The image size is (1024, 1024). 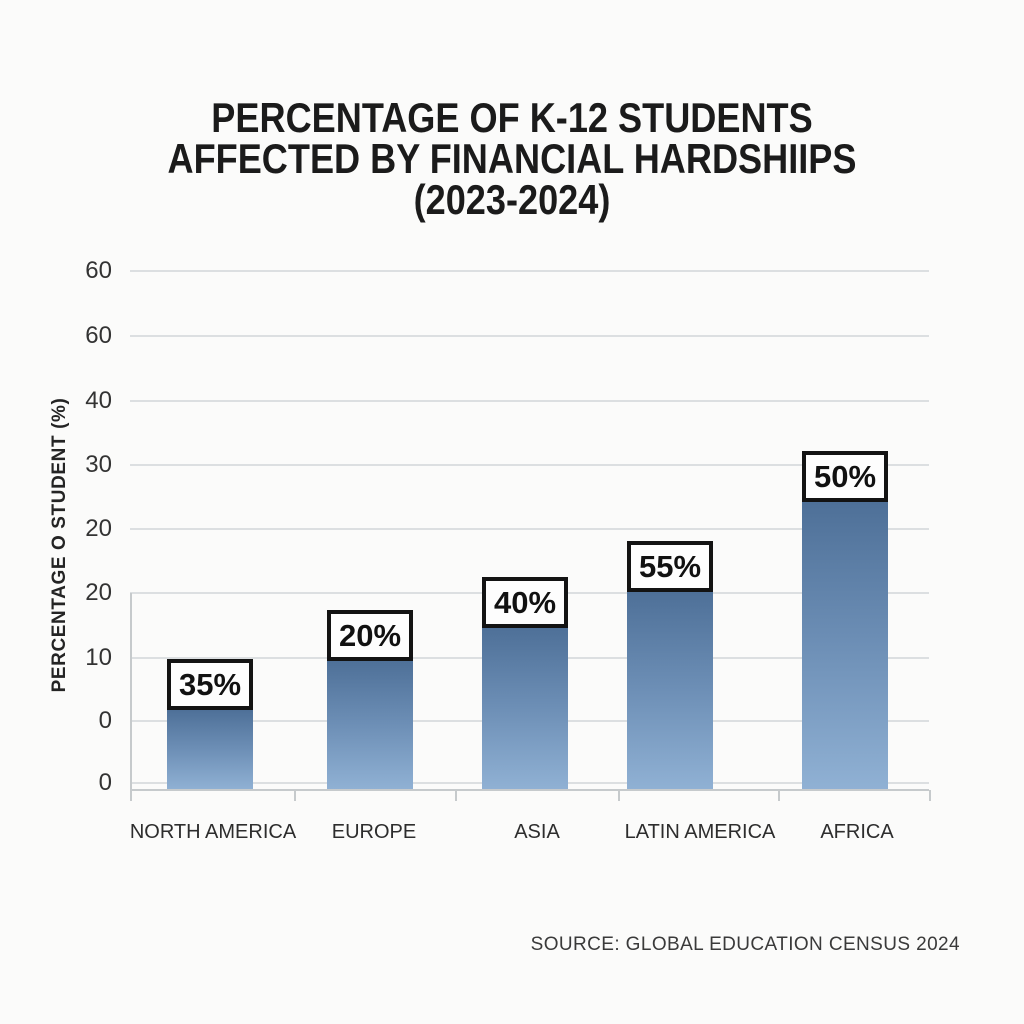 I want to click on bar-value-label-box: 35%, so click(x=210, y=684).